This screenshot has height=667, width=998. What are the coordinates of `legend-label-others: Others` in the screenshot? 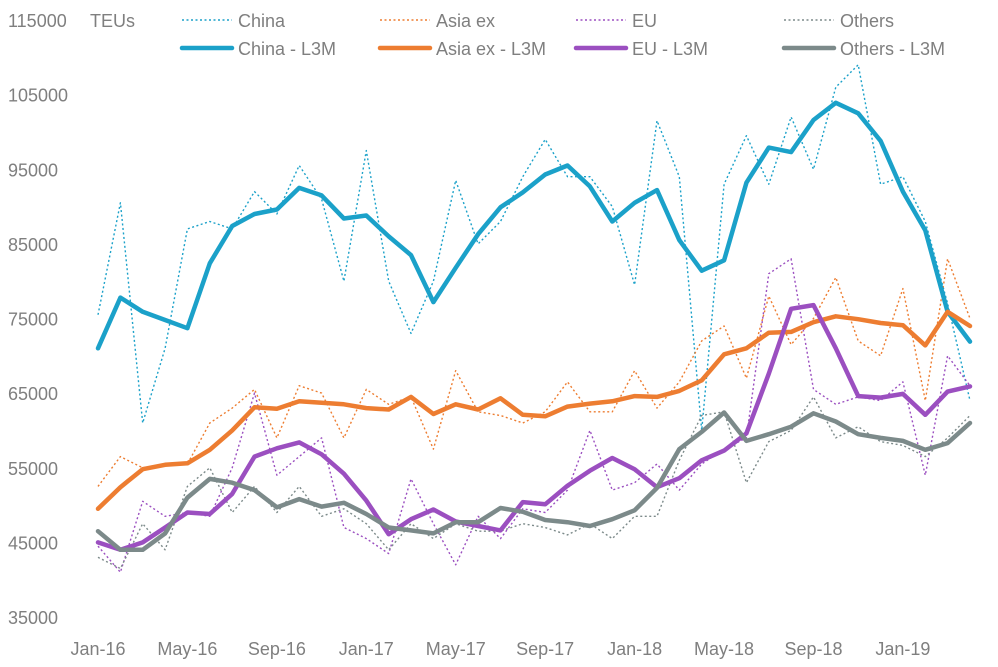 It's located at (867, 21).